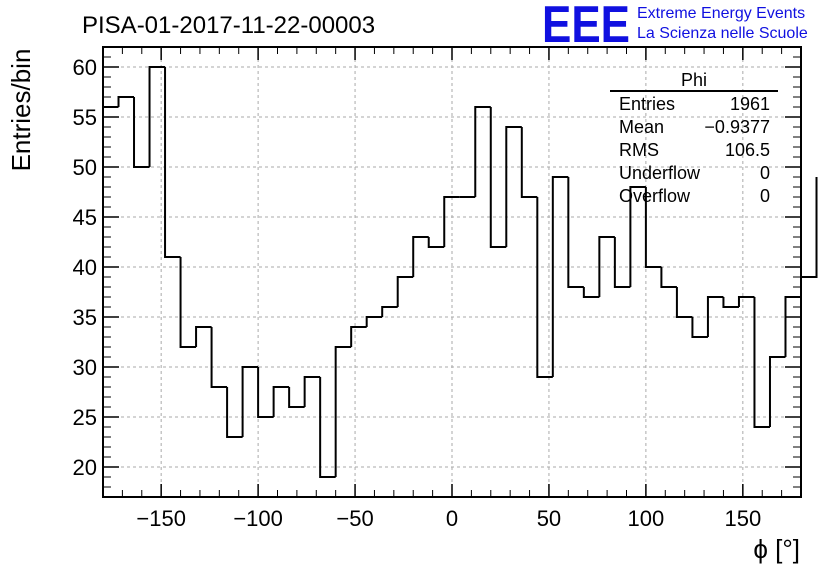 The image size is (836, 572). I want to click on y-tick-labels: 20 25 30 35 40 45 50 55 60, so click(85, 267).